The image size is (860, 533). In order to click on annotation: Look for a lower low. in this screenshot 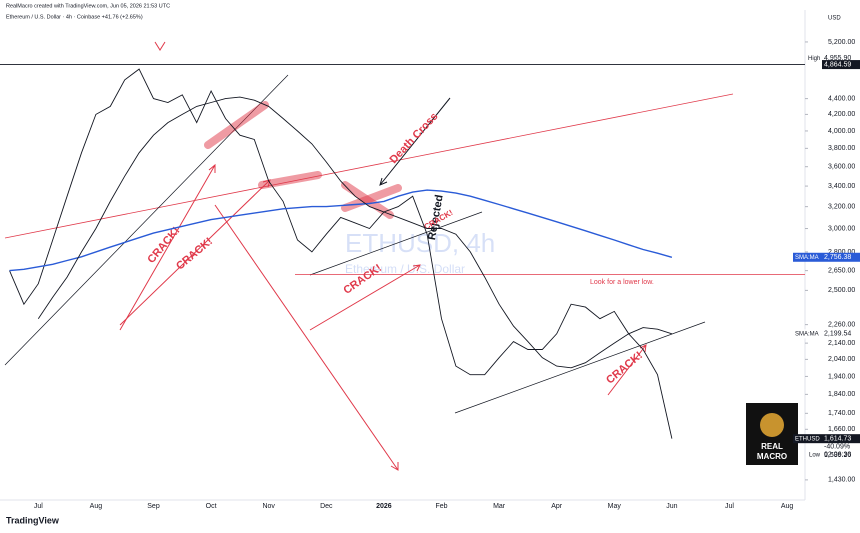, I will do `click(622, 282)`.